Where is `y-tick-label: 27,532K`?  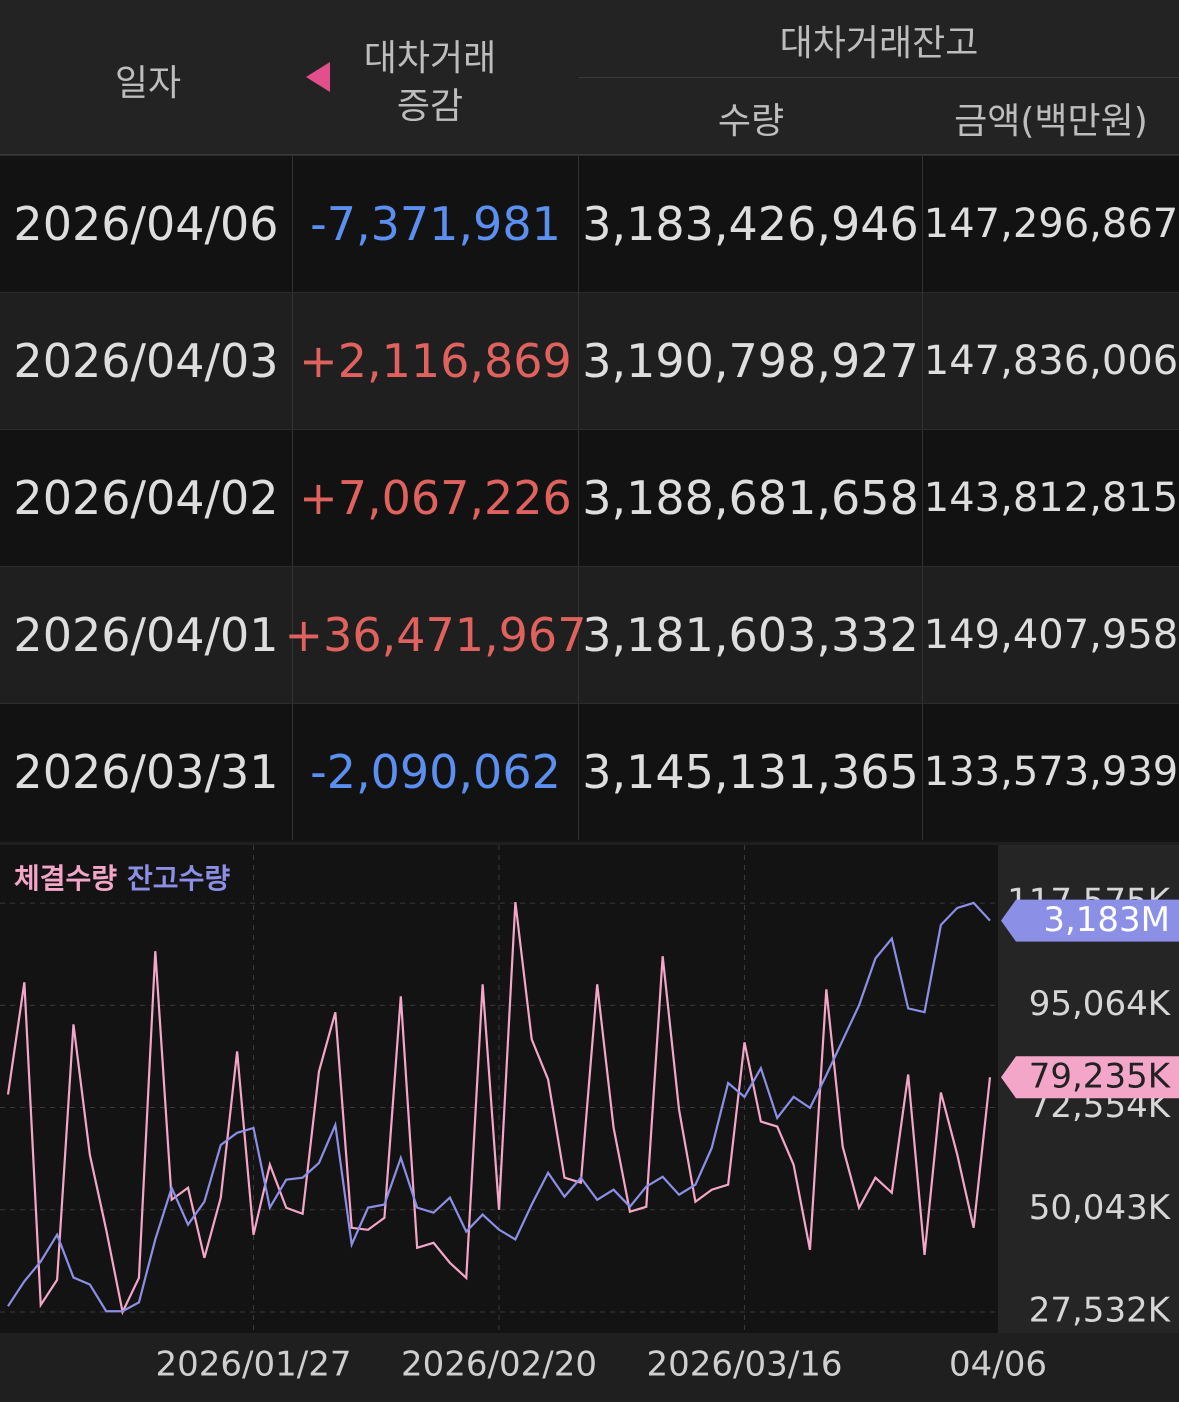
y-tick-label: 27,532K is located at coordinates (1100, 1310).